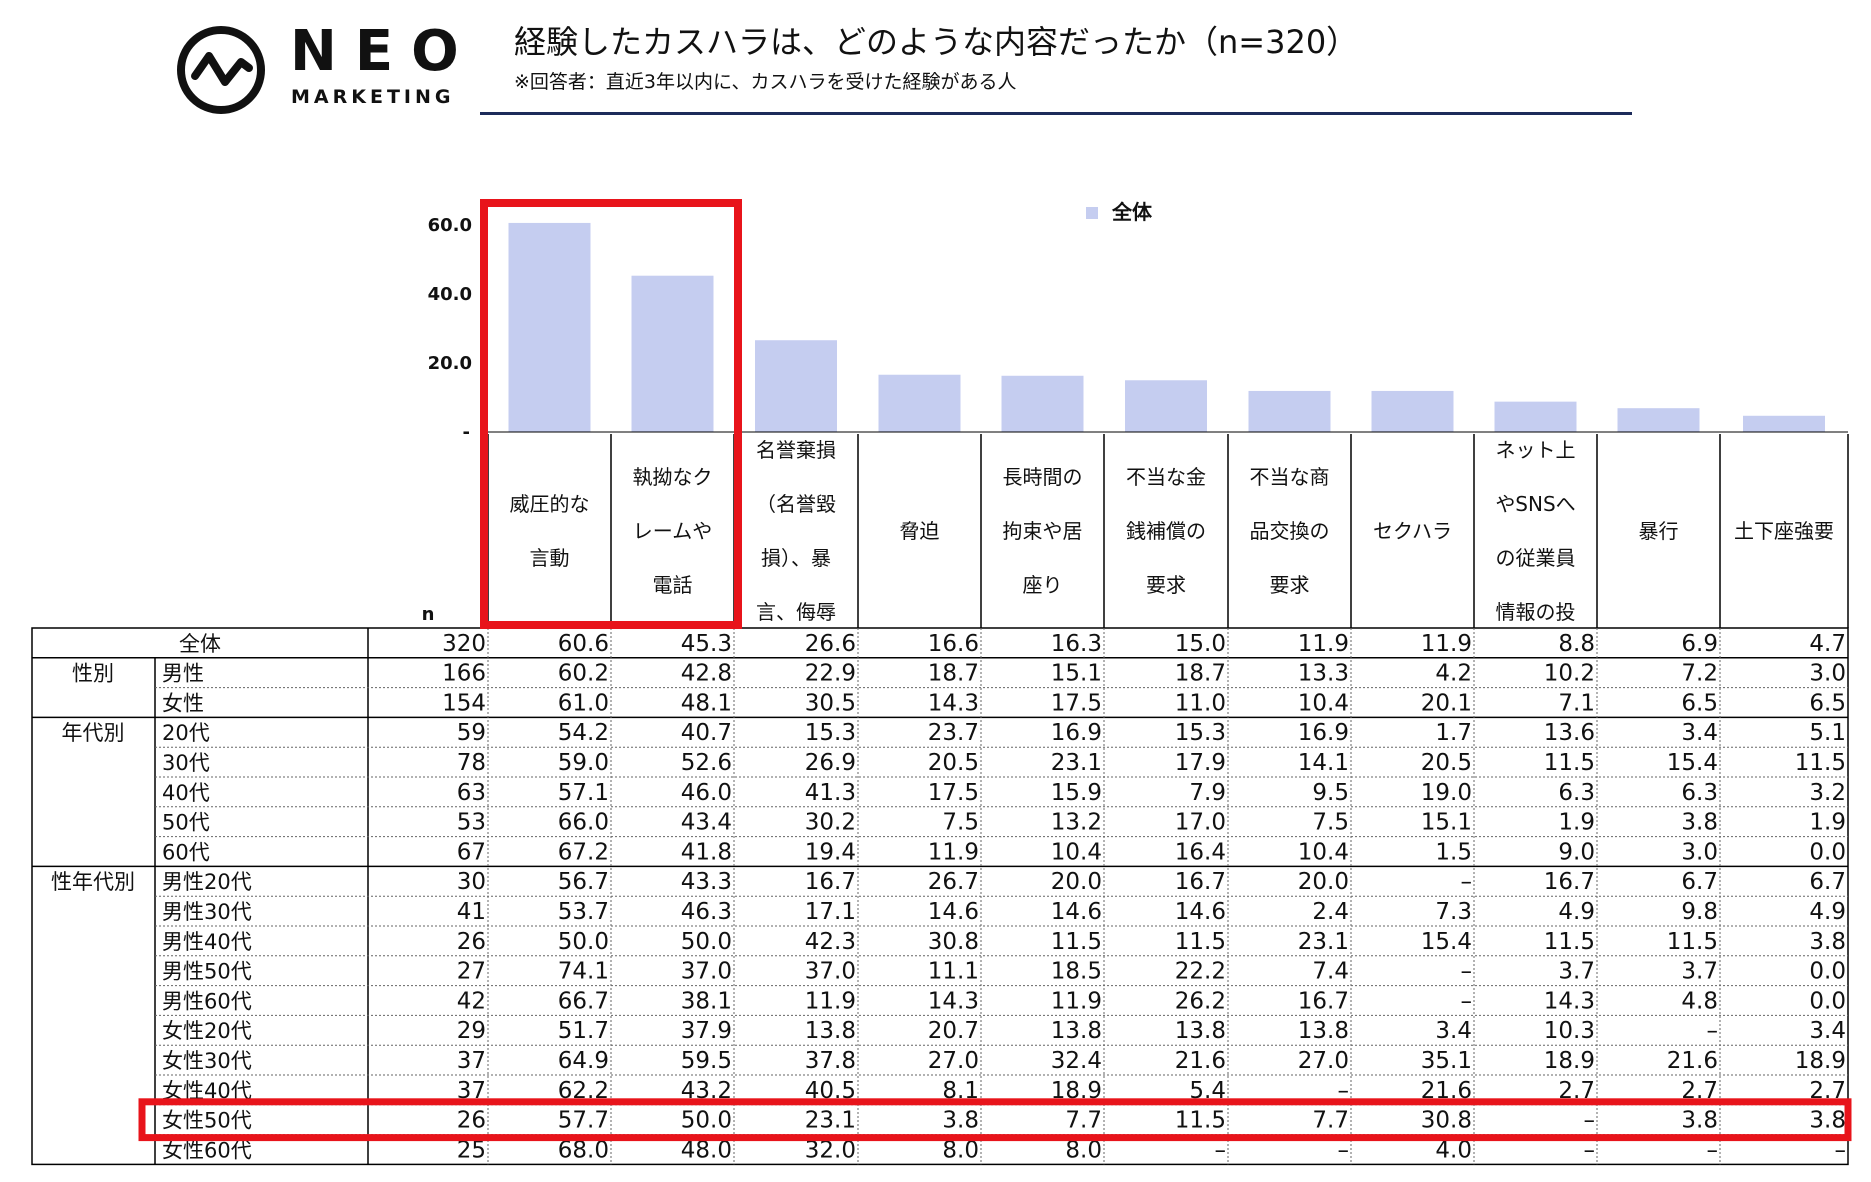 The width and height of the screenshot is (1871, 1182). What do you see at coordinates (706, 763) in the screenshot?
I see `table-cell-value: 52.6` at bounding box center [706, 763].